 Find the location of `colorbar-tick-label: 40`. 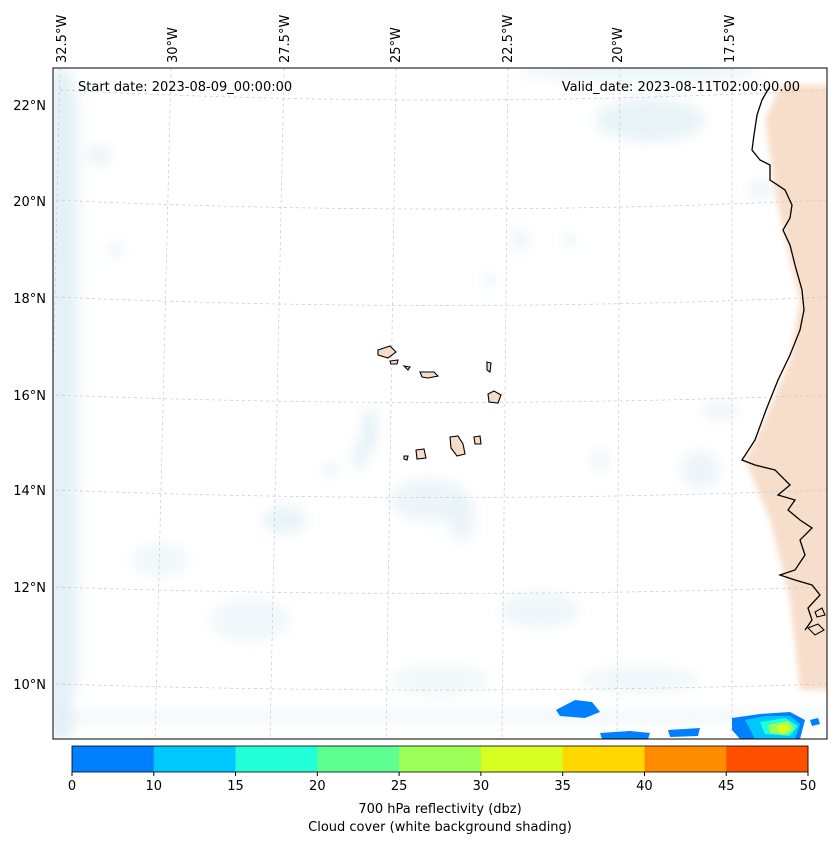

colorbar-tick-label: 40 is located at coordinates (644, 786).